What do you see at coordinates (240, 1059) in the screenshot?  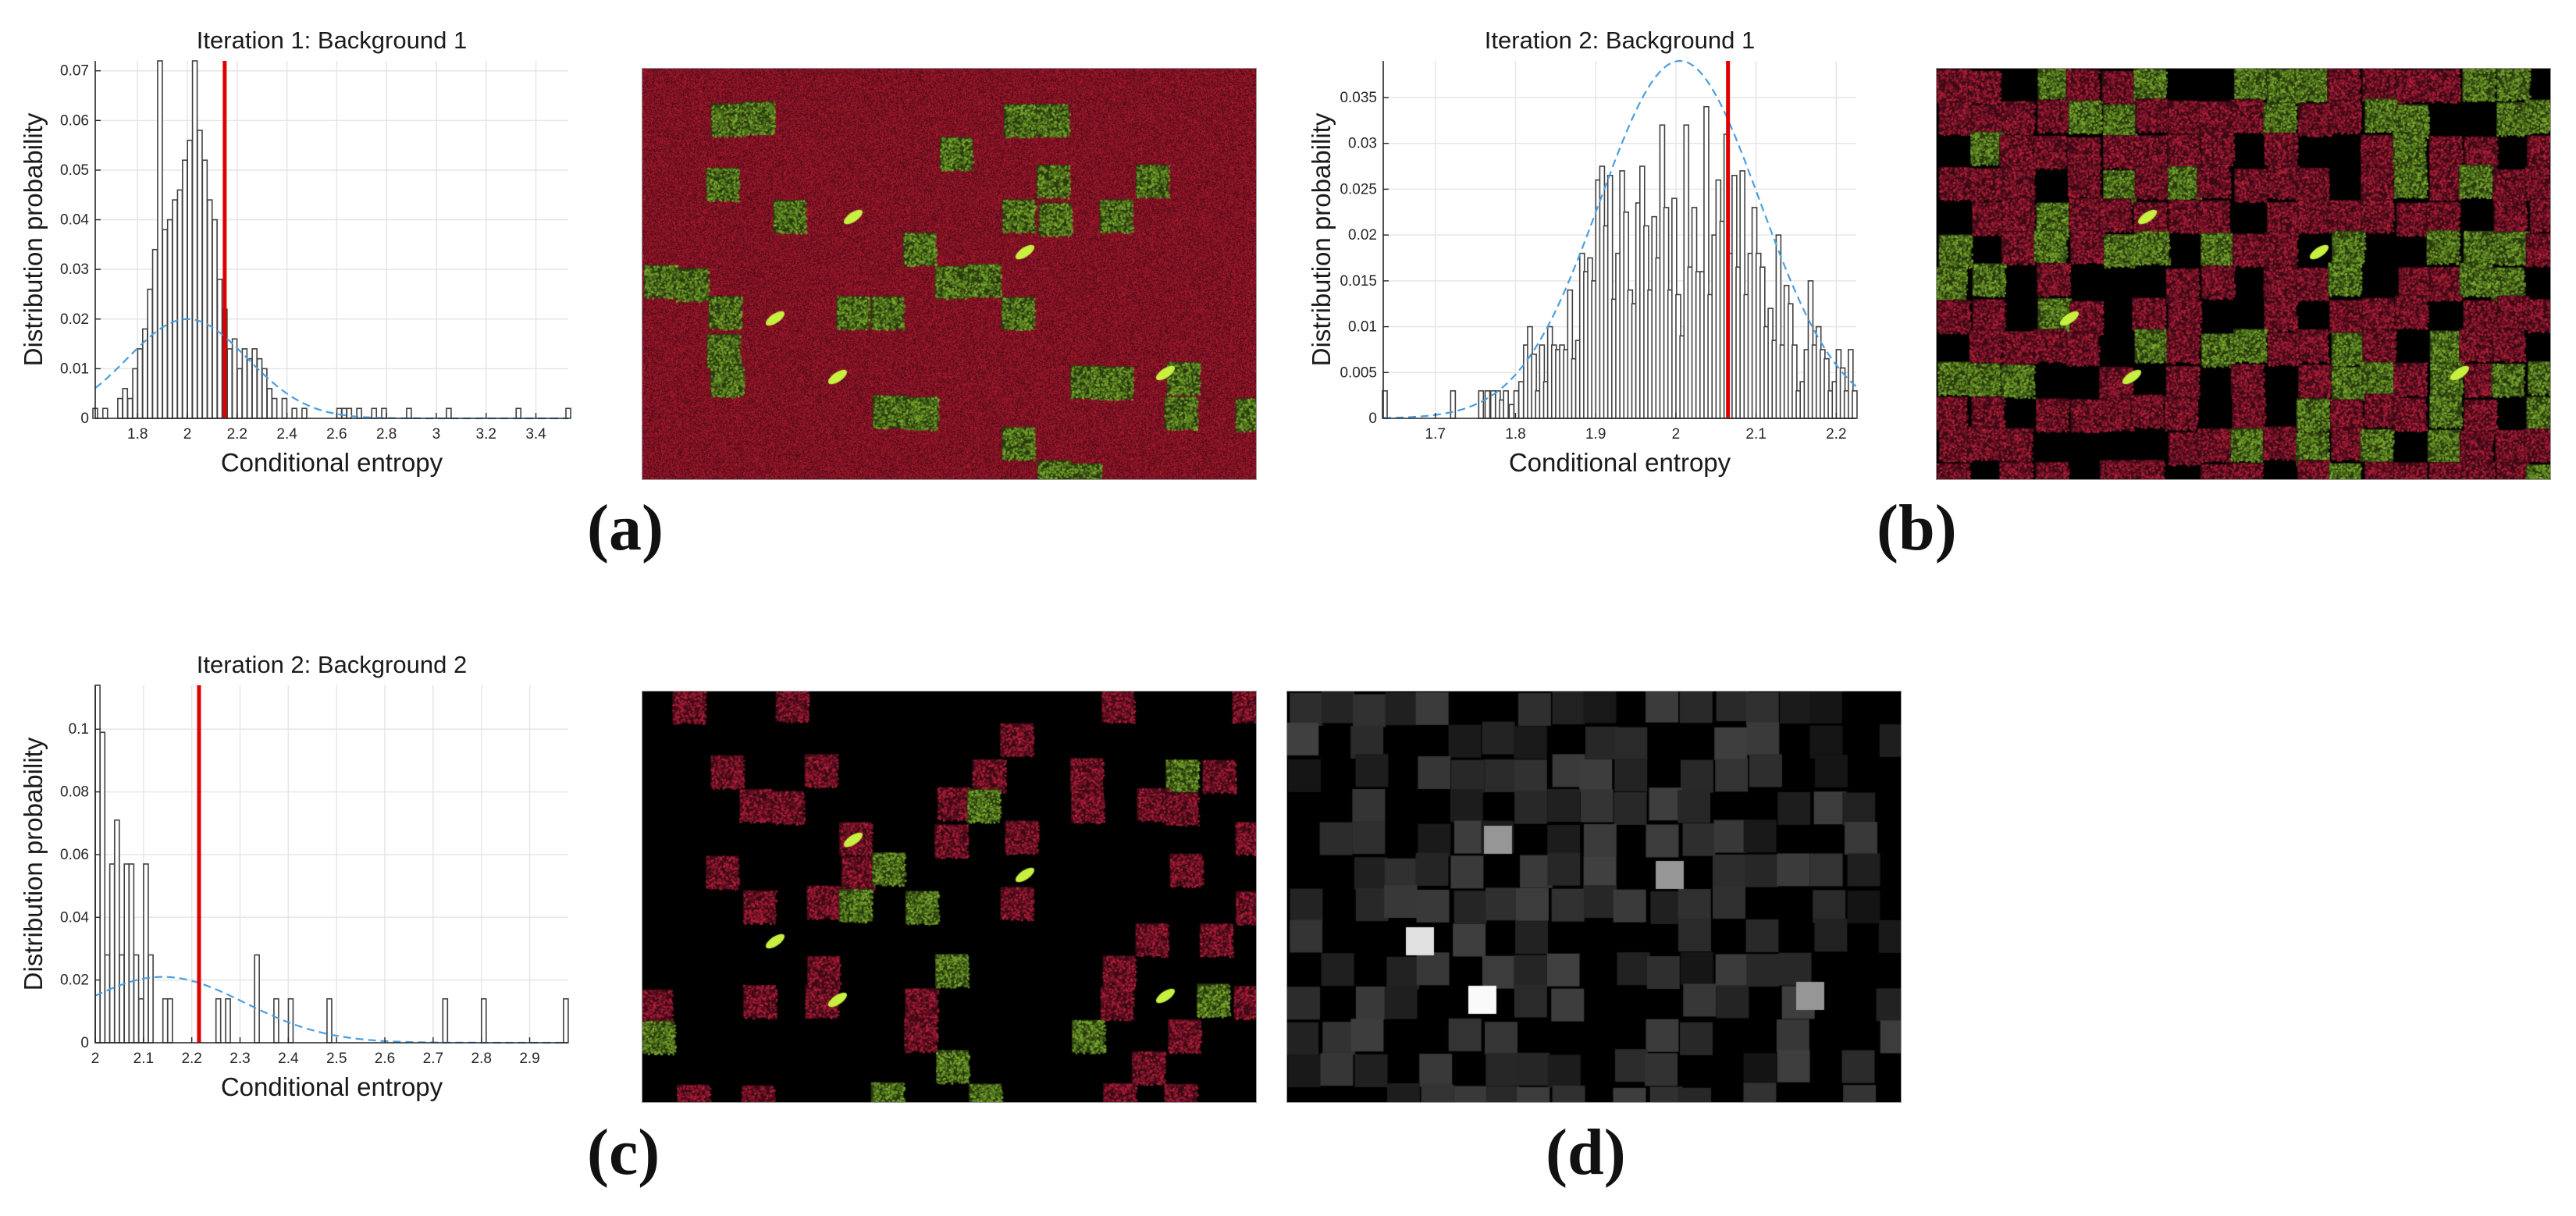 I see `x-tick-label: 2.3` at bounding box center [240, 1059].